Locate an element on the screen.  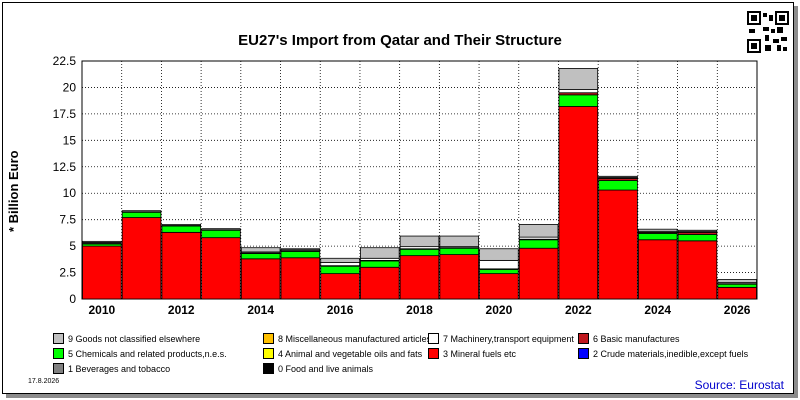
y-tick-label: 2.5 is located at coordinates (67, 273).